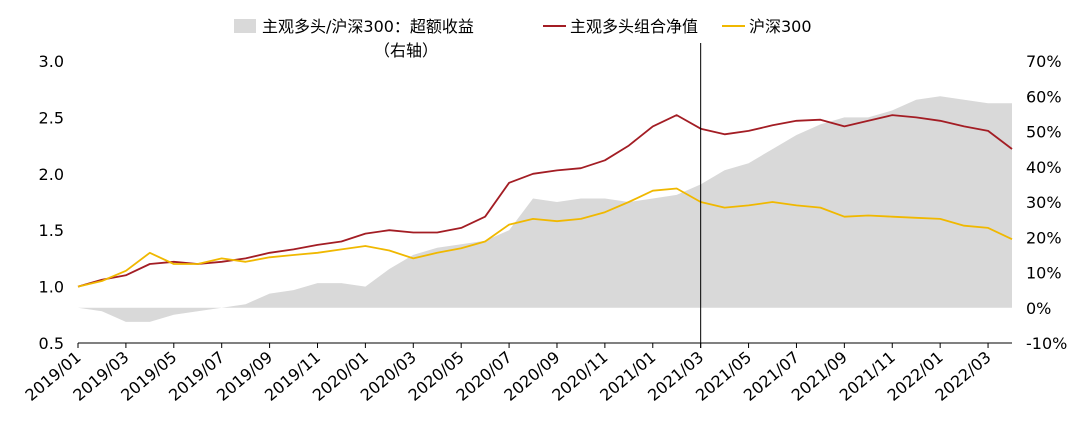 The image size is (1080, 444). What do you see at coordinates (51, 117) in the screenshot?
I see `left-axis-tick-label: 2.5` at bounding box center [51, 117].